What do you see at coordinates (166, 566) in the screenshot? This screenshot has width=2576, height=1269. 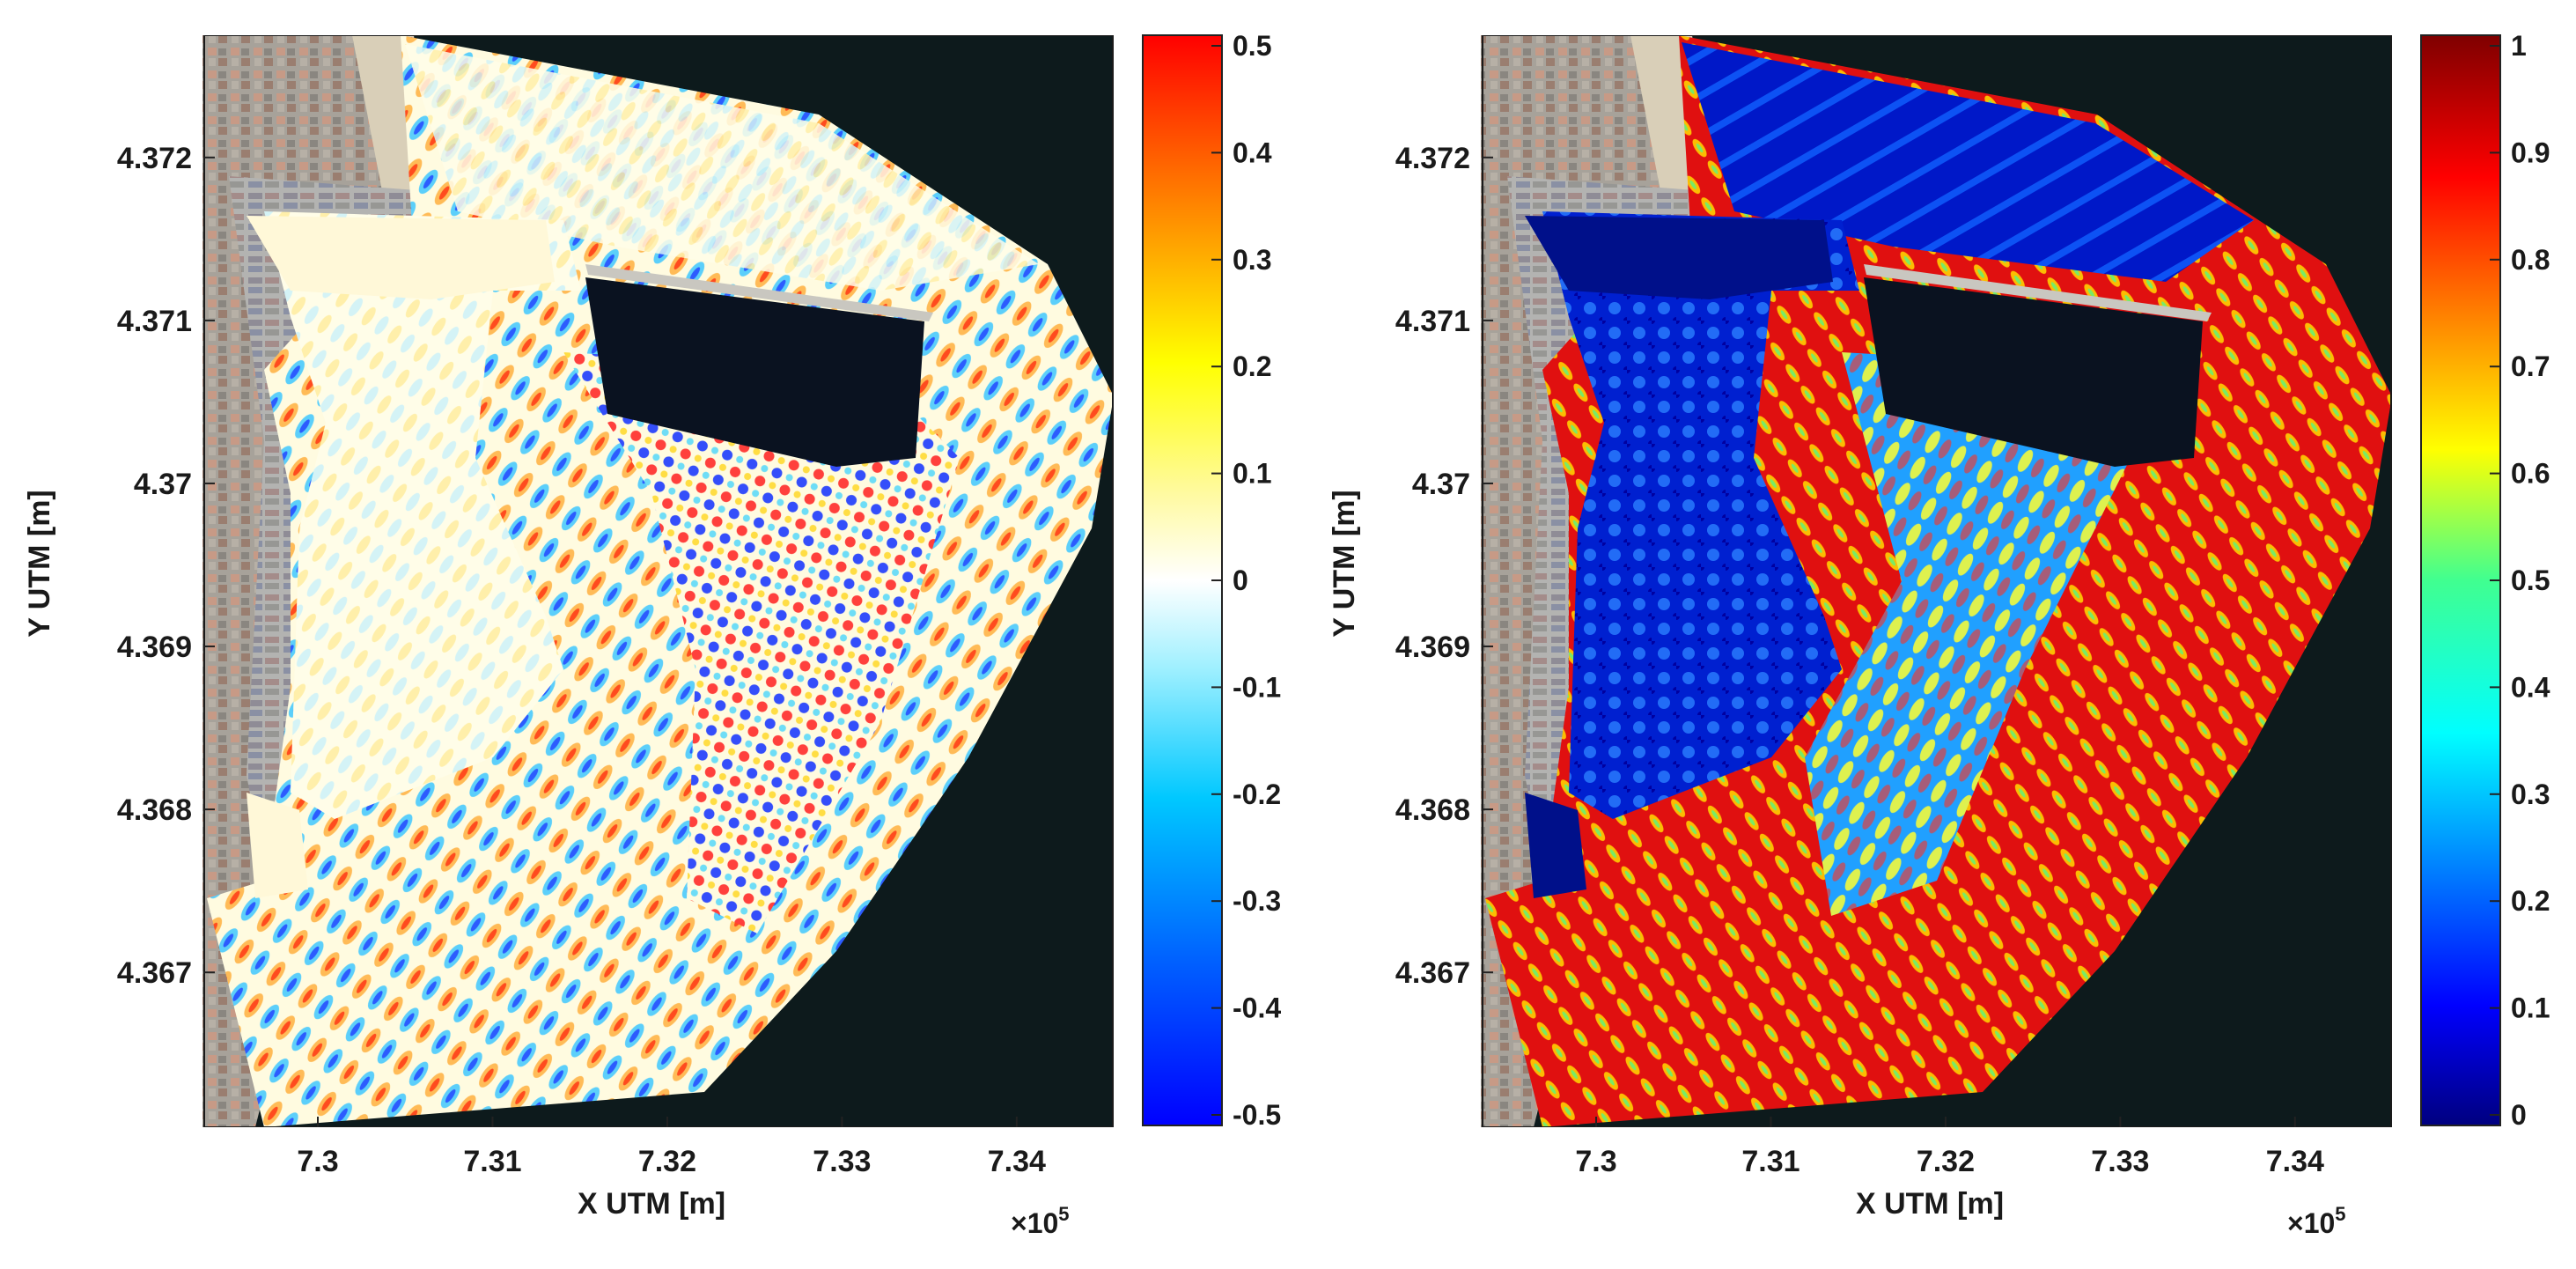 I see `left-y-ticks: 4.372 4.371 4.37 4.369 4.368 4.367` at bounding box center [166, 566].